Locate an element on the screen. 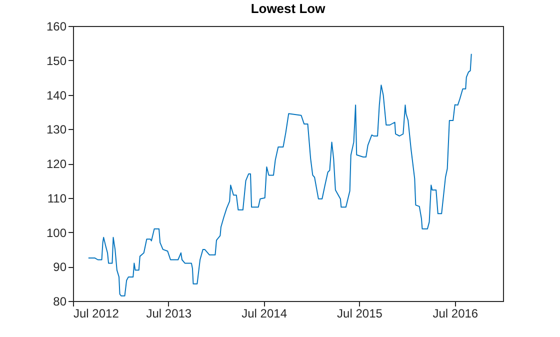  y-tick-label: 150 is located at coordinates (56, 61).